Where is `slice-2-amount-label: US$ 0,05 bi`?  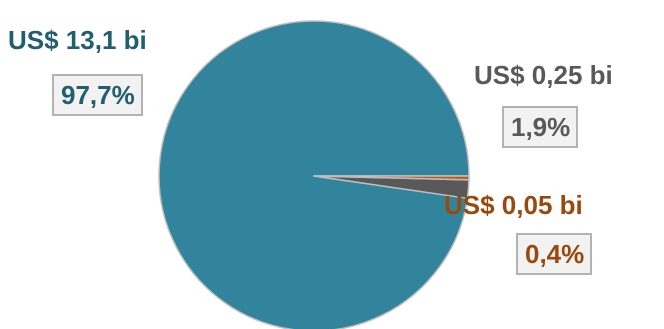
slice-2-amount-label: US$ 0,05 bi is located at coordinates (513, 205).